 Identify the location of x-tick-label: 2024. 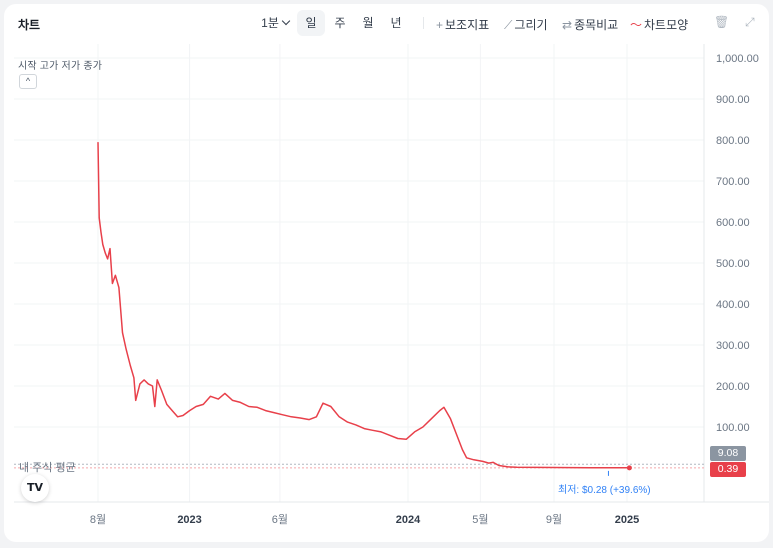
(408, 520).